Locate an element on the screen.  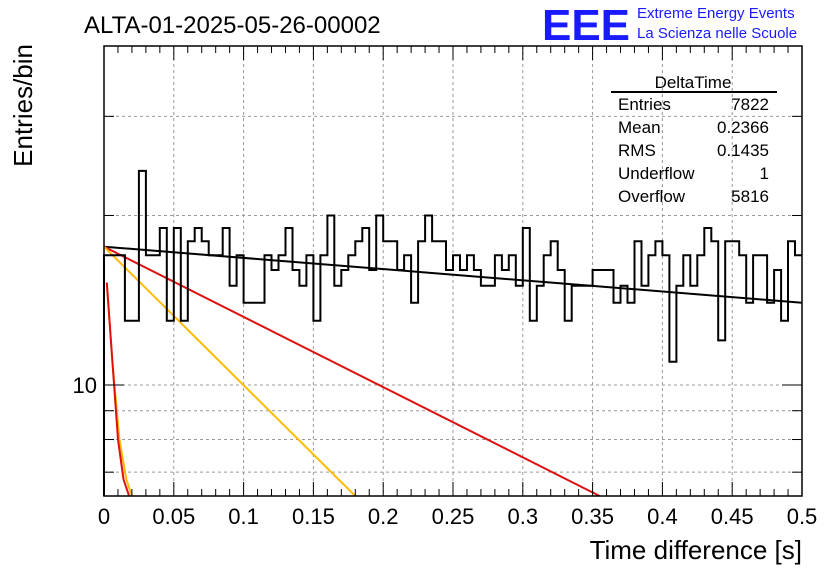
stats-row-label: Entries is located at coordinates (644, 104).